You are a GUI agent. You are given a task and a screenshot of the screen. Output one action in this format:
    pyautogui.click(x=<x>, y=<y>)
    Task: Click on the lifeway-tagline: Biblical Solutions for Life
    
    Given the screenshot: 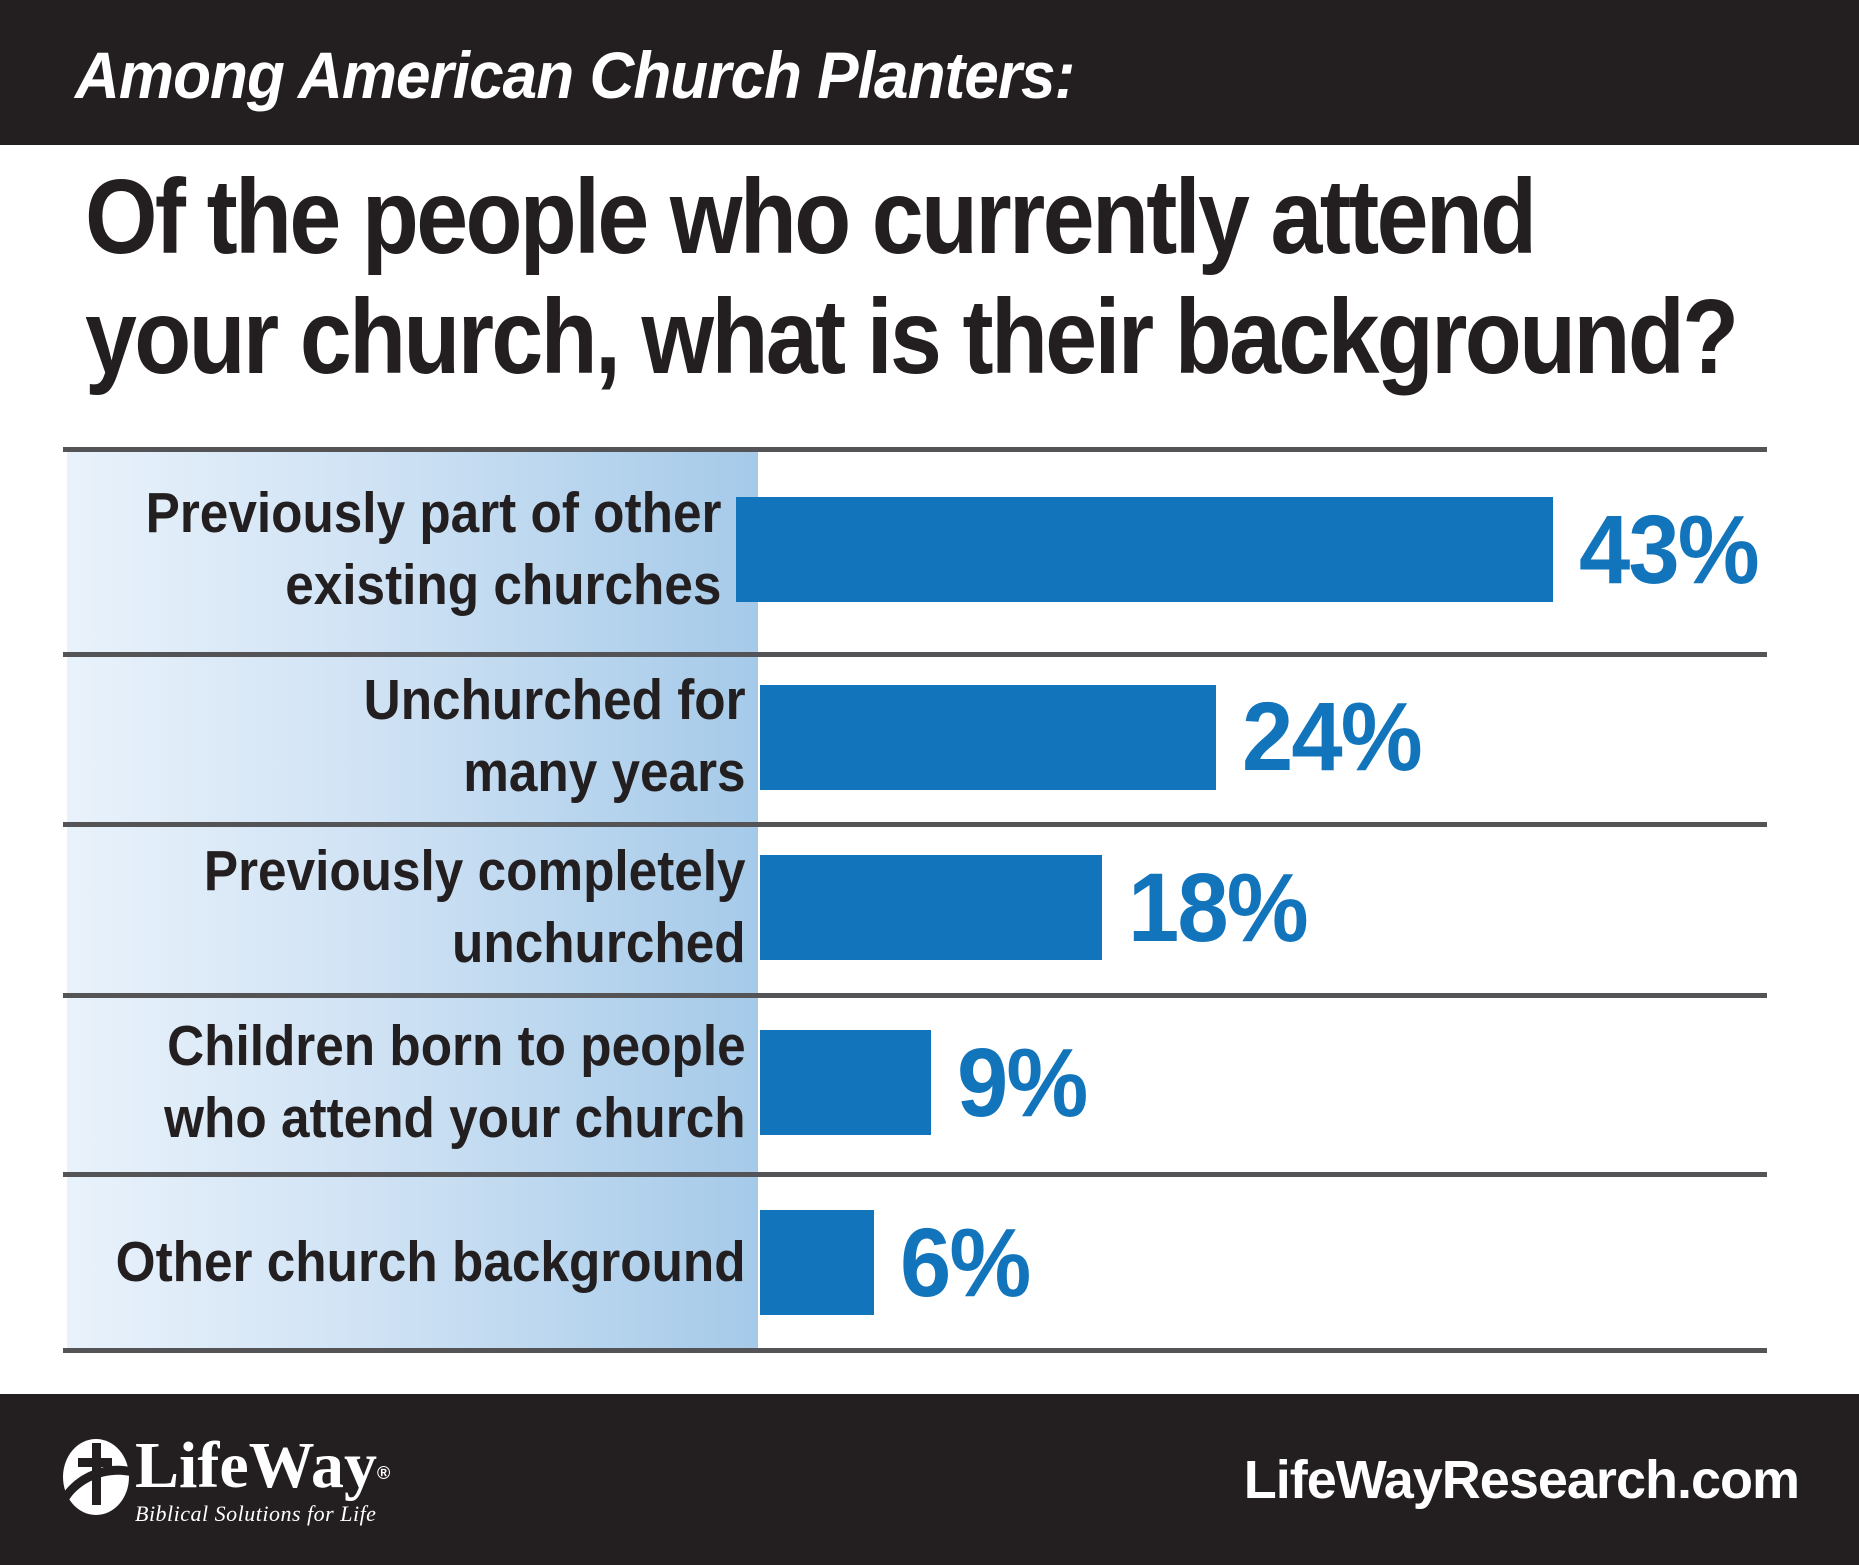 What is the action you would take?
    pyautogui.click(x=256, y=1513)
    